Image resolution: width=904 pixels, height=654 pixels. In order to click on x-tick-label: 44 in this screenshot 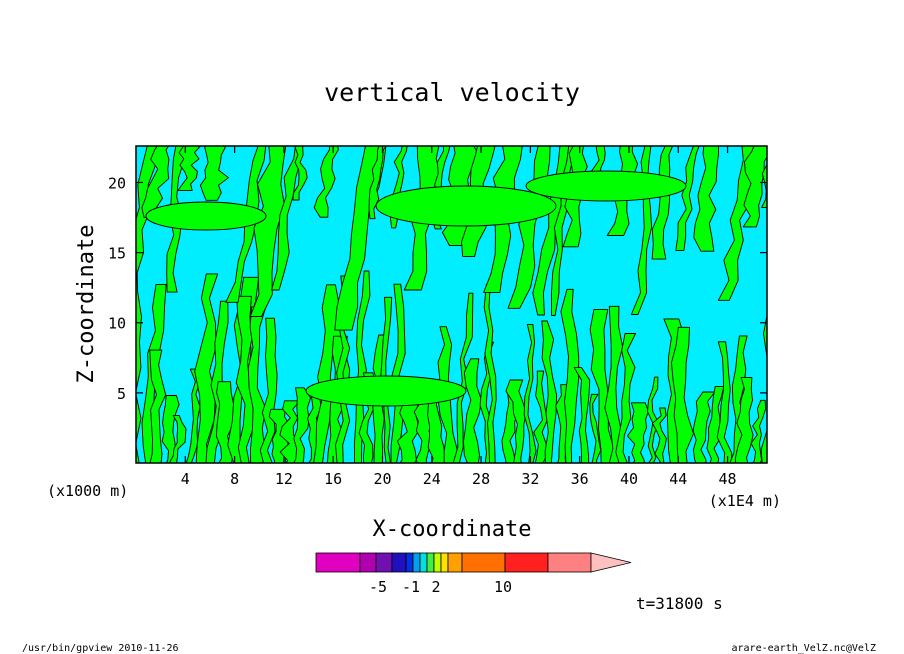, I will do `click(678, 479)`.